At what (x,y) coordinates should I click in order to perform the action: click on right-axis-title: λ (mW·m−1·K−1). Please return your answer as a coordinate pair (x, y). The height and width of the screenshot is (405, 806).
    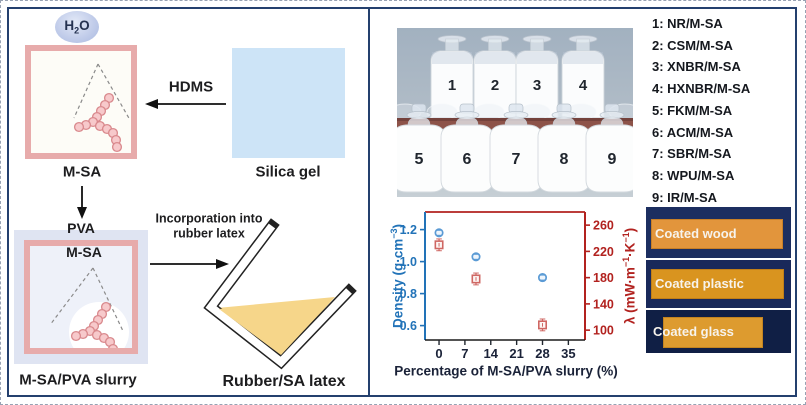
    Looking at the image, I should click on (629, 276).